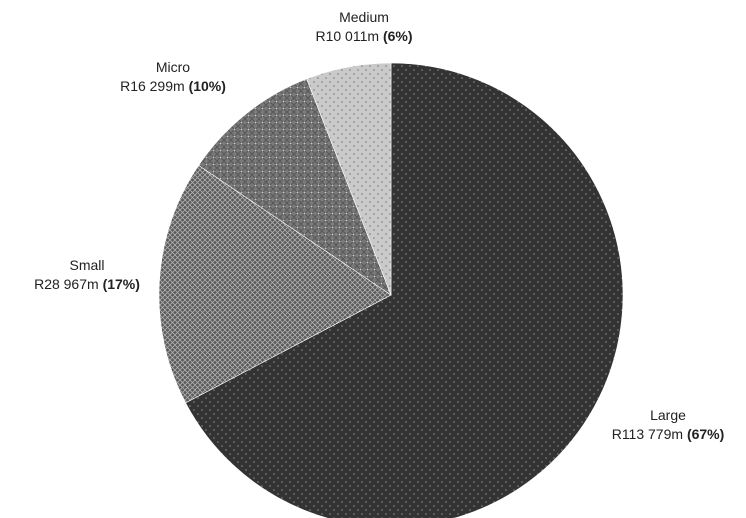  What do you see at coordinates (68, 284) in the screenshot?
I see `slice-value: R28 967m` at bounding box center [68, 284].